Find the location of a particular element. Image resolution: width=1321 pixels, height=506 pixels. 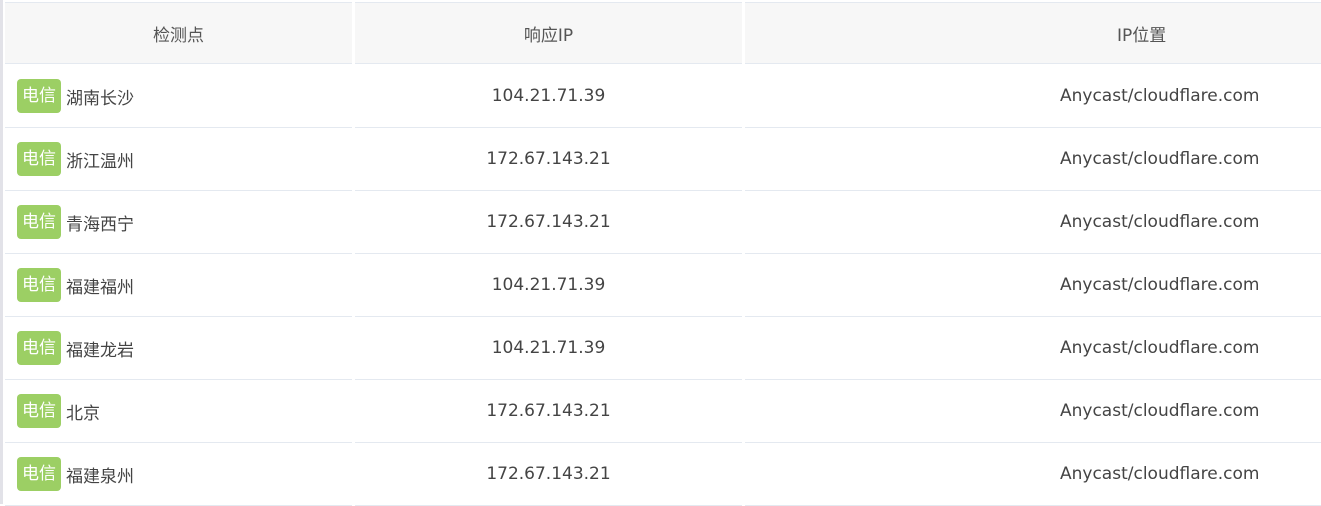

checkpoint-cell: 电信 湖南长沙 is located at coordinates (178, 96).